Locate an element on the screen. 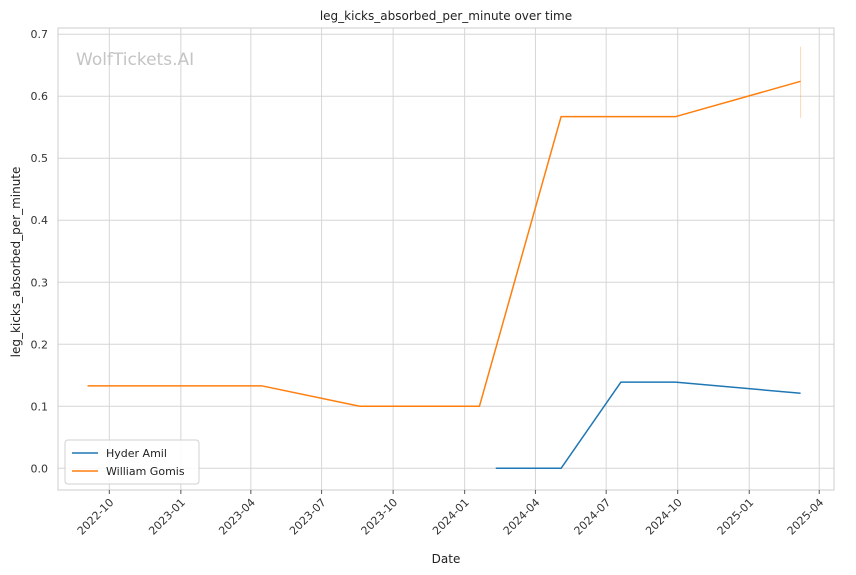 Image resolution: width=856 pixels, height=575 pixels. y-tick-label: 0.4 is located at coordinates (40, 220).